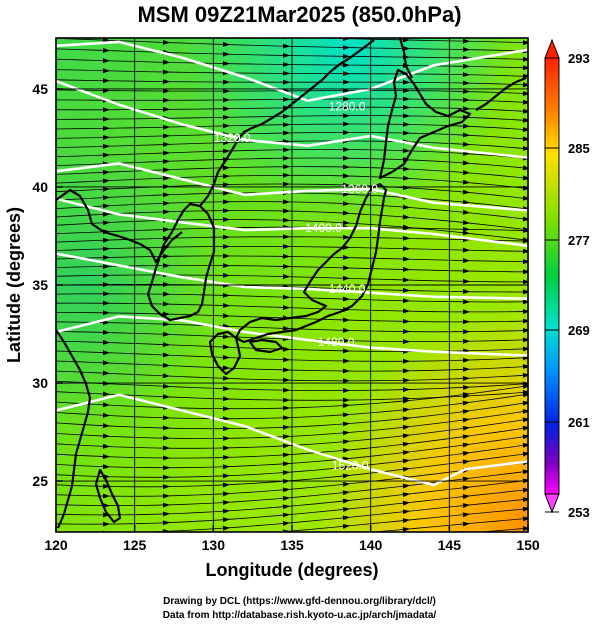 The image size is (599, 625). What do you see at coordinates (40, 383) in the screenshot?
I see `y-tick-label: 30` at bounding box center [40, 383].